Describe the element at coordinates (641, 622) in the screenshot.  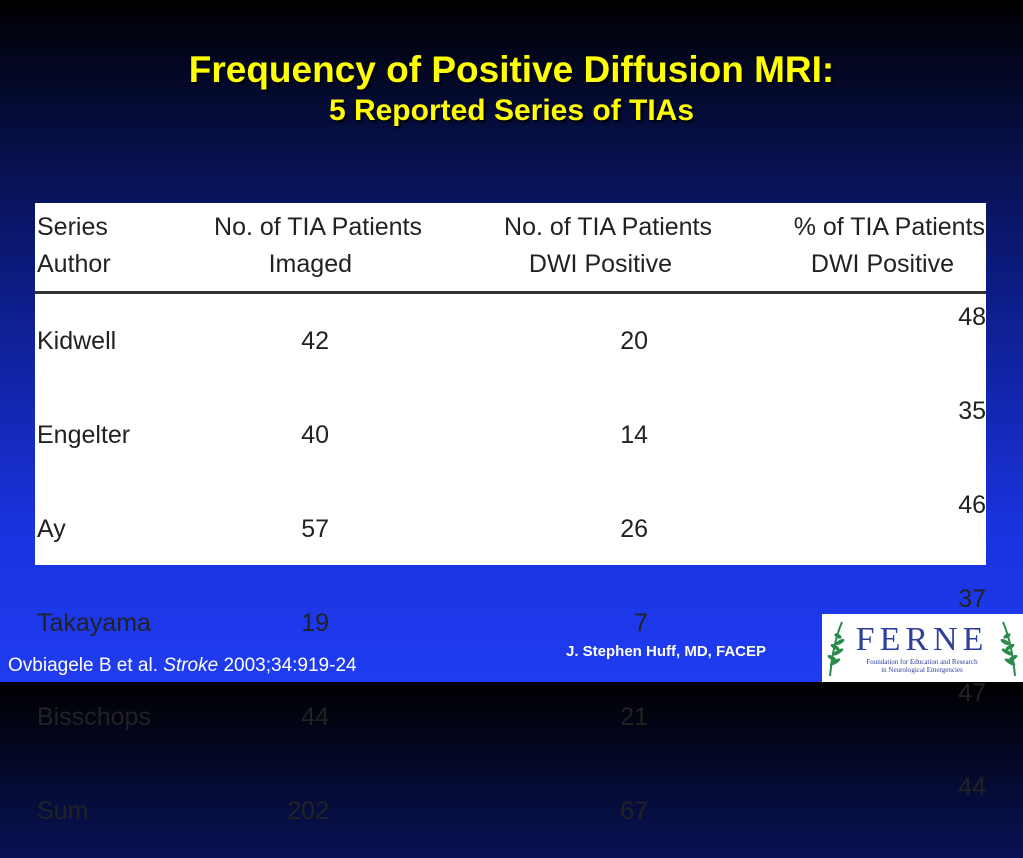
I see `cell-dwi-count: 7` at that location.